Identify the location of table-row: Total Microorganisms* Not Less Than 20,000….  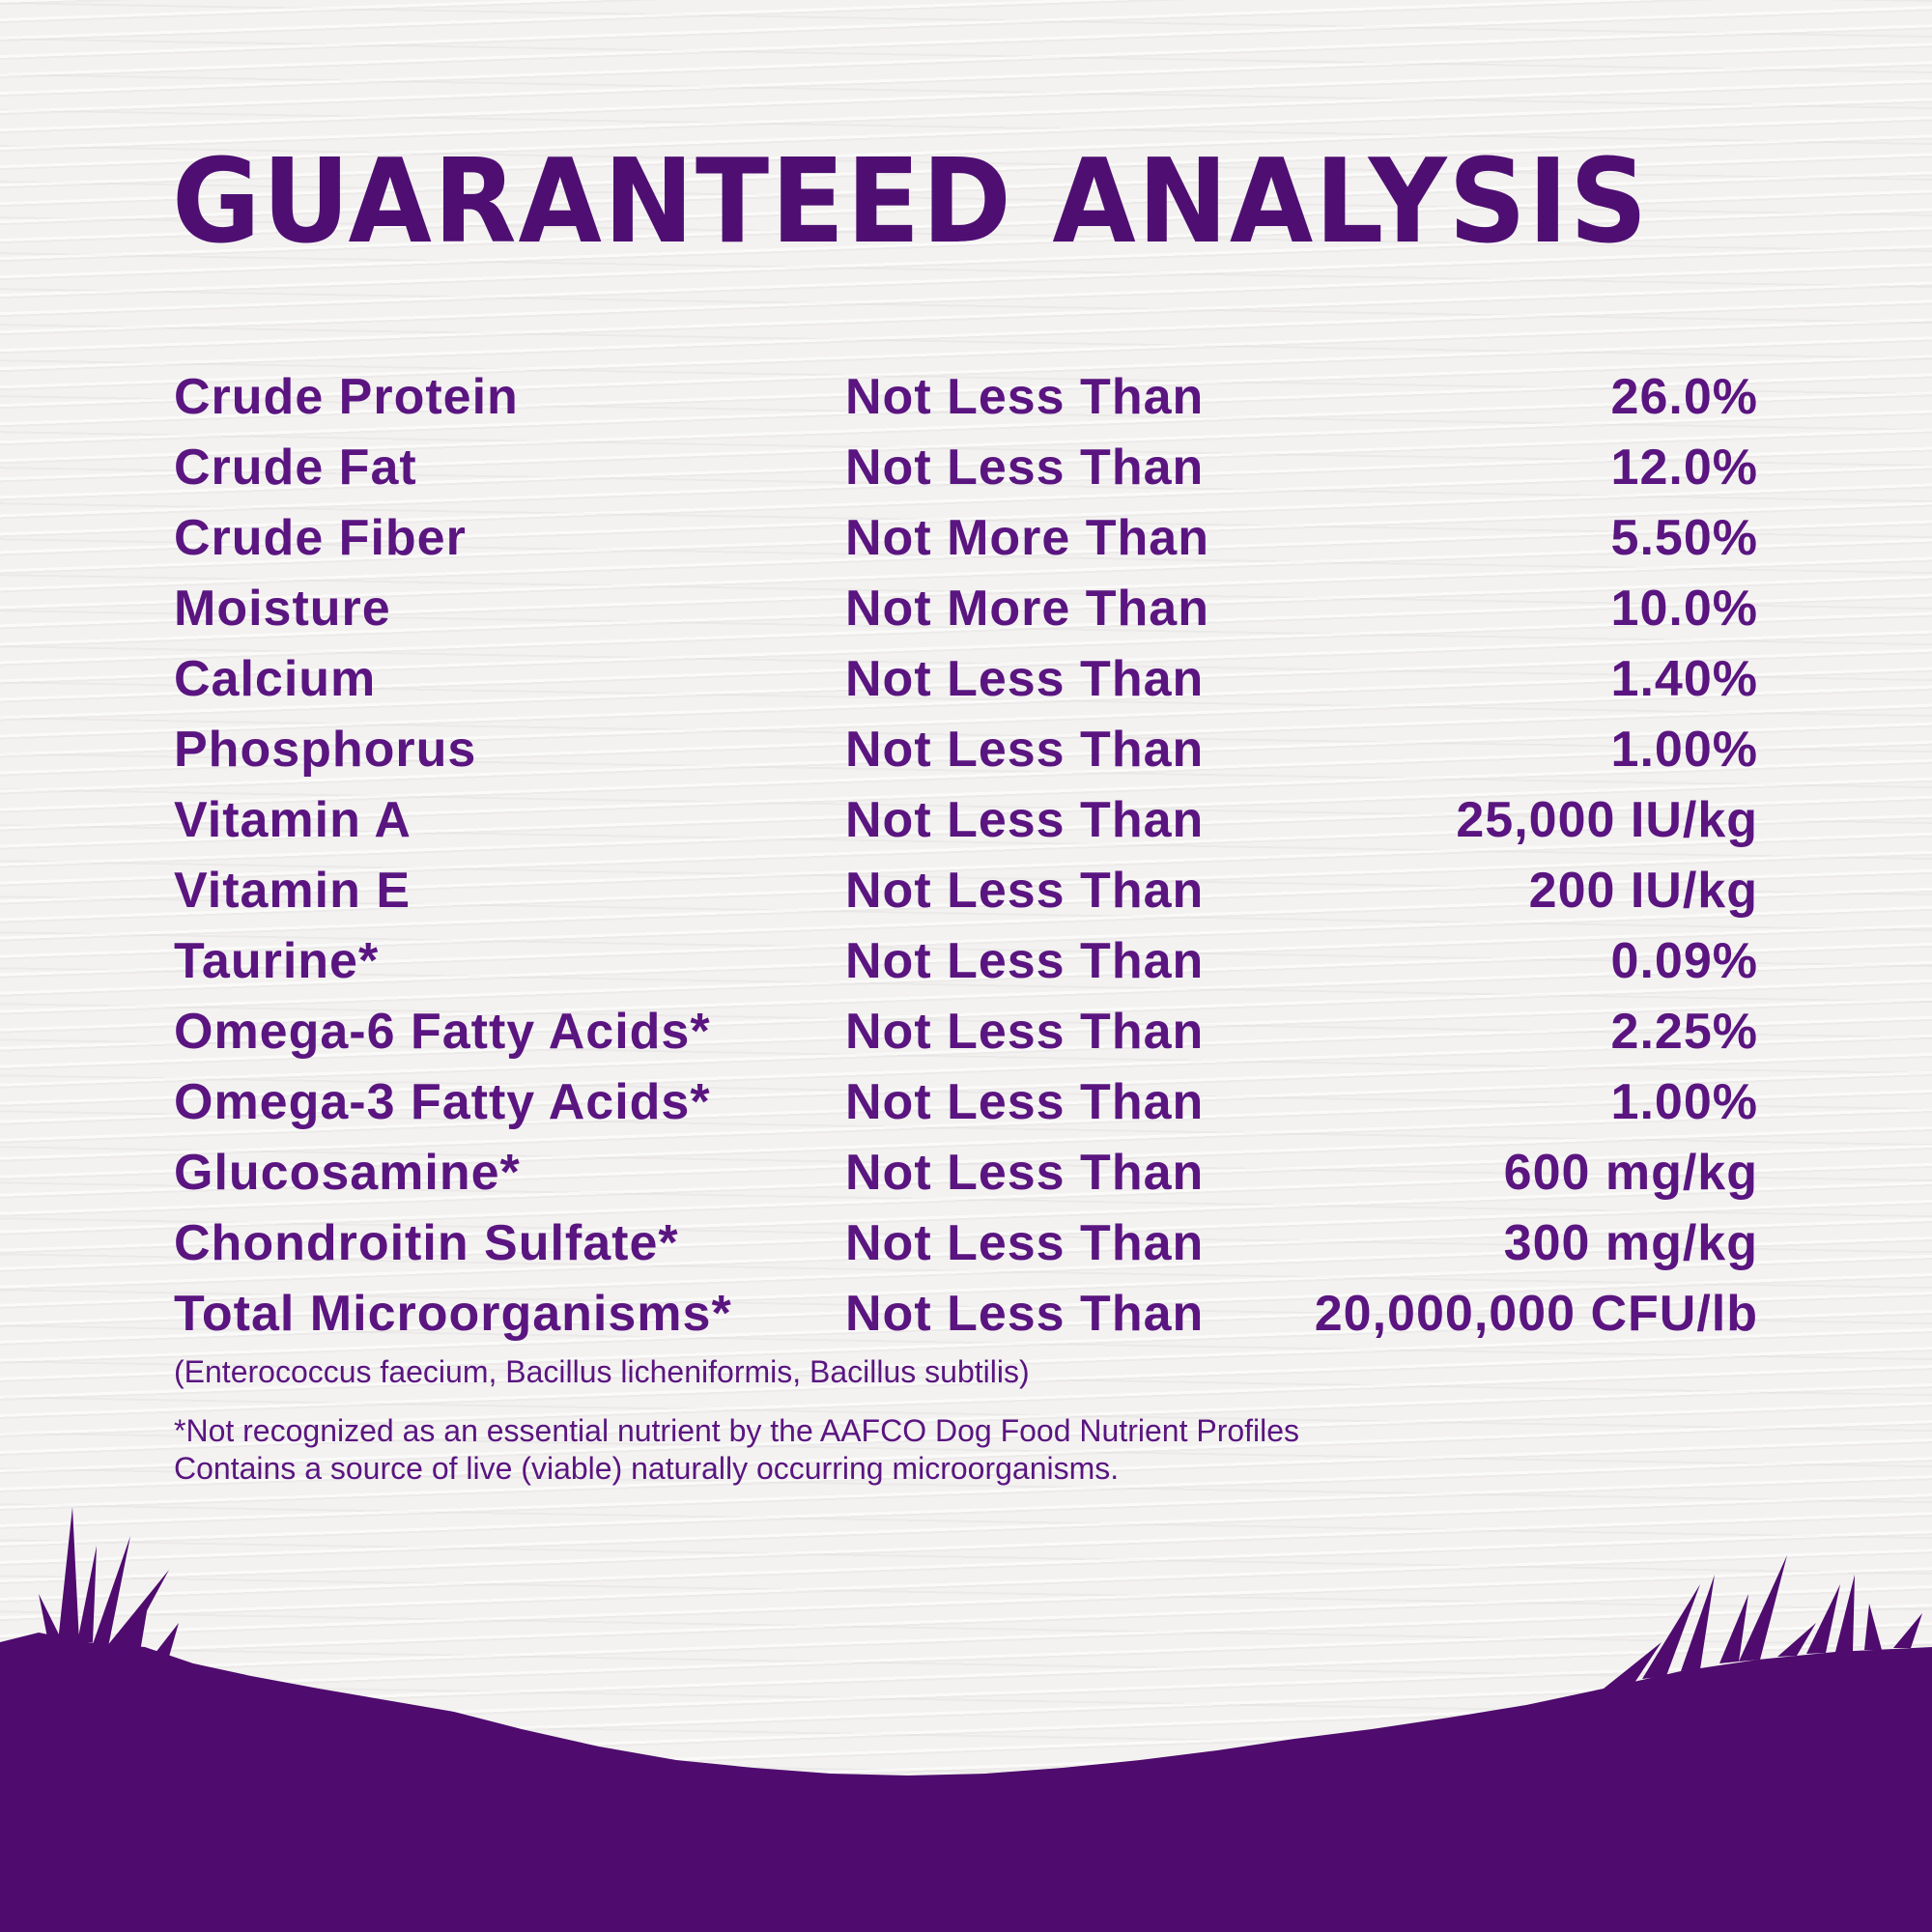
(966, 1314).